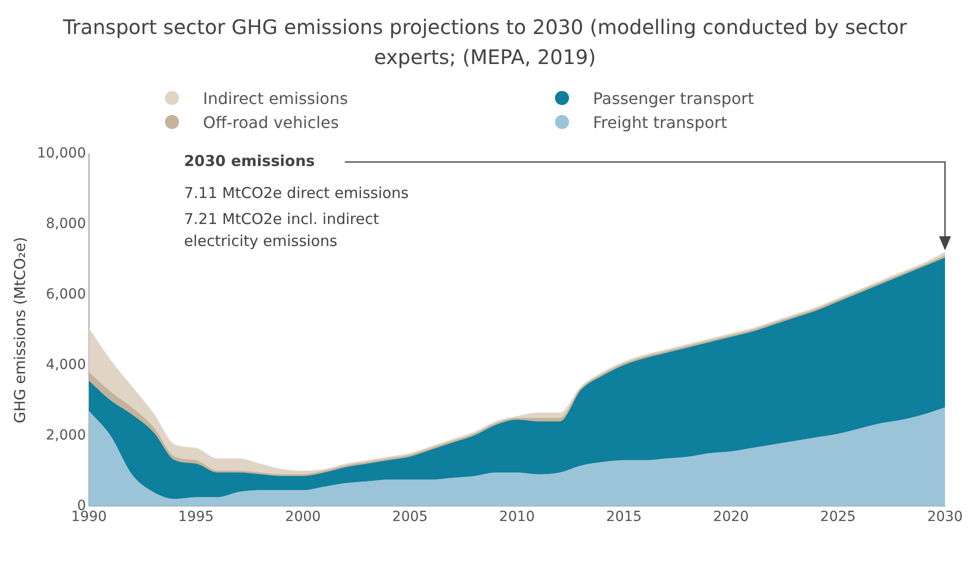  Describe the element at coordinates (196, 517) in the screenshot. I see `x-tick-label: 1995` at that location.